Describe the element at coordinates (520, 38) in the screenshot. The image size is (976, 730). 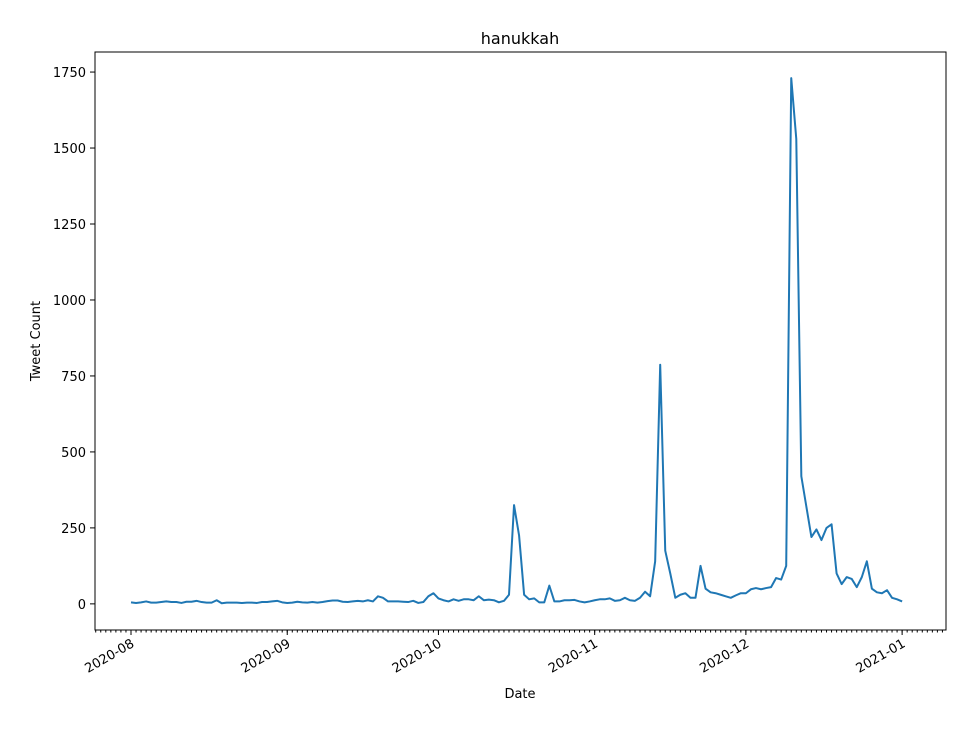
I see `chart-title: hanukkah` at that location.